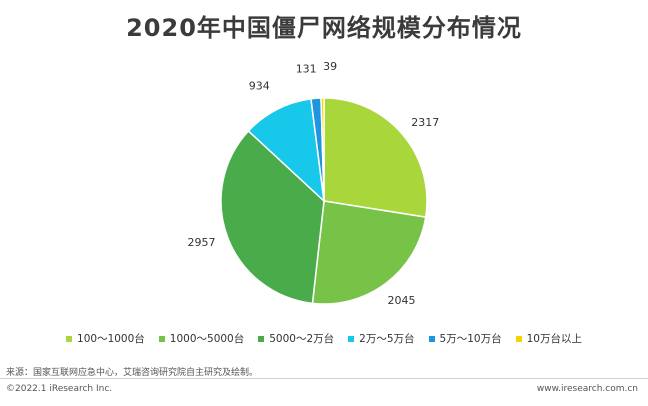  I want to click on legend-item: 10万台以上, so click(548, 338).